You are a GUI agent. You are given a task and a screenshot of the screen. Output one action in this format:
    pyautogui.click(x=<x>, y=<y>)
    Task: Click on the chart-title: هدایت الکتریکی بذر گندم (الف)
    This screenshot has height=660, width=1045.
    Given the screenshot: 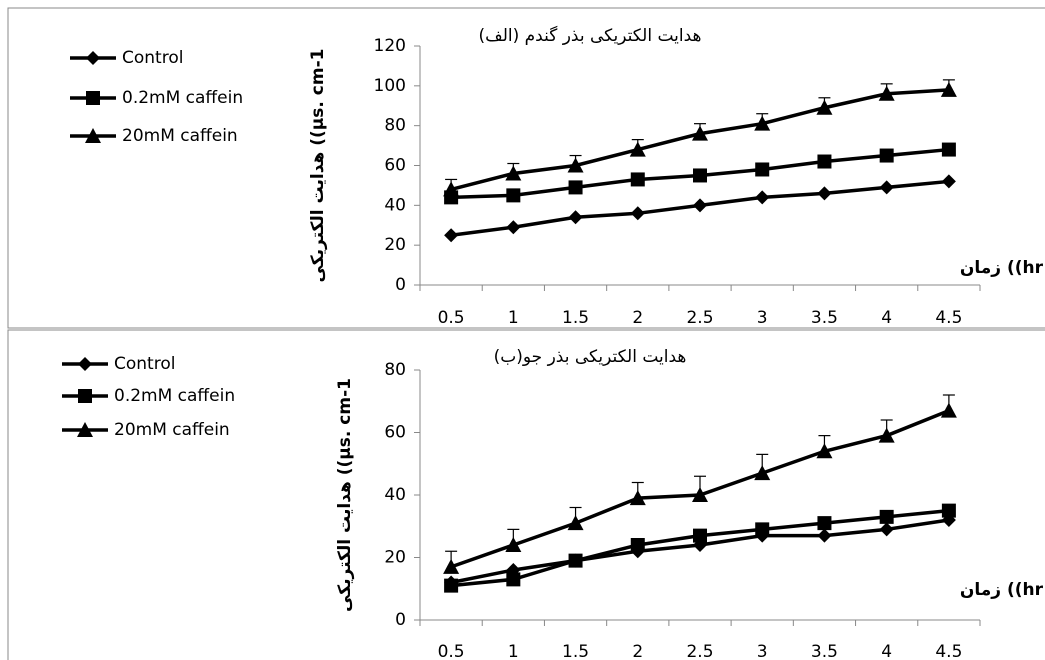 What is the action you would take?
    pyautogui.click(x=589, y=35)
    